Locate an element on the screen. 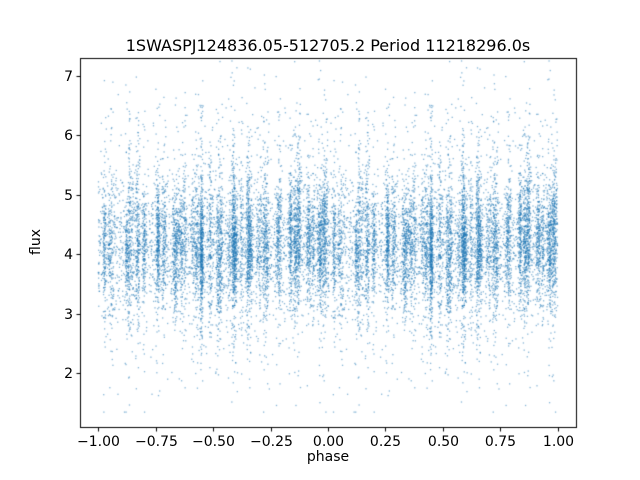 The height and width of the screenshot is (480, 640). y-tick-label: 5 is located at coordinates (68, 195).